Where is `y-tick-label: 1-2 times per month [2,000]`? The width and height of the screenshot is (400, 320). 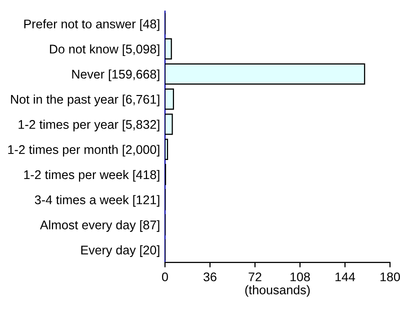
y-tick-label: 1-2 times per month [2,000] is located at coordinates (84, 150).